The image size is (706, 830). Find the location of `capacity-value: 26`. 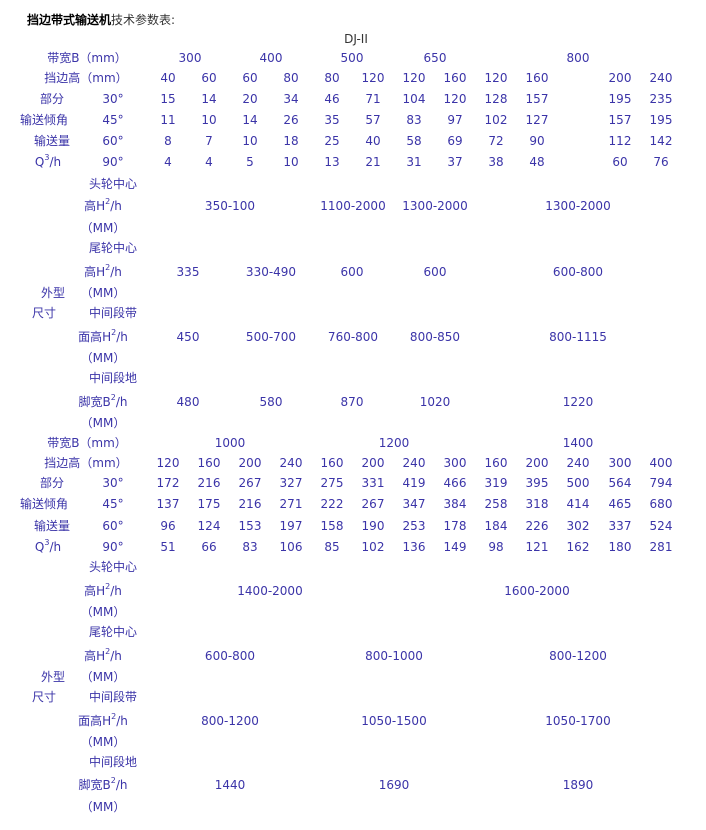

capacity-value: 26 is located at coordinates (291, 120).